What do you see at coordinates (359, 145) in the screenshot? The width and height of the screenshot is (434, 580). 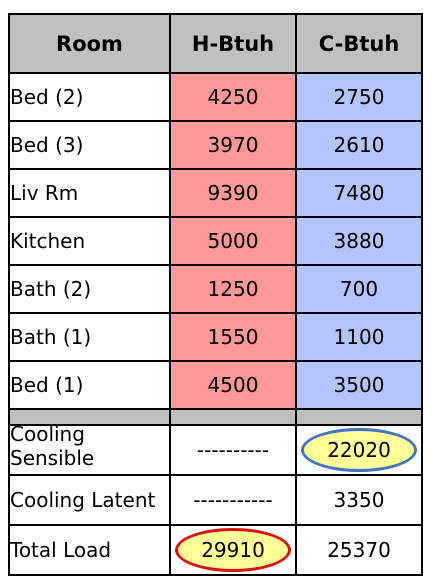 I see `cooling-value: 2610` at bounding box center [359, 145].